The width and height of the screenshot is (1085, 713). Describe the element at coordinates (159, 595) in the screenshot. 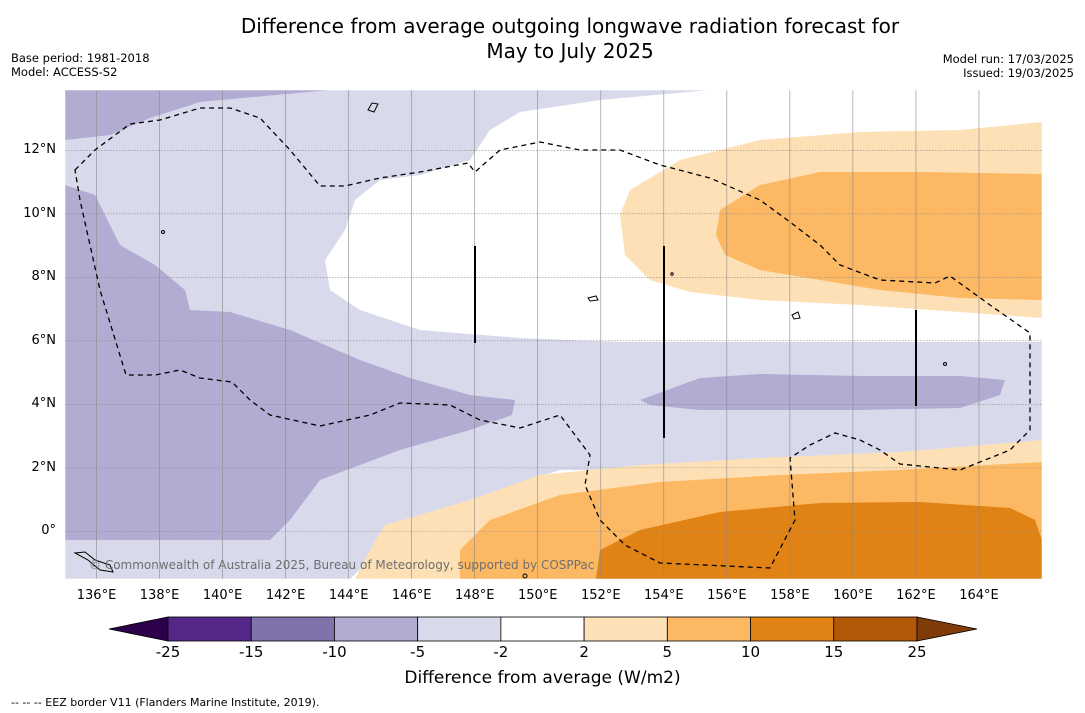

I see `x-tick-label: 138°E` at that location.